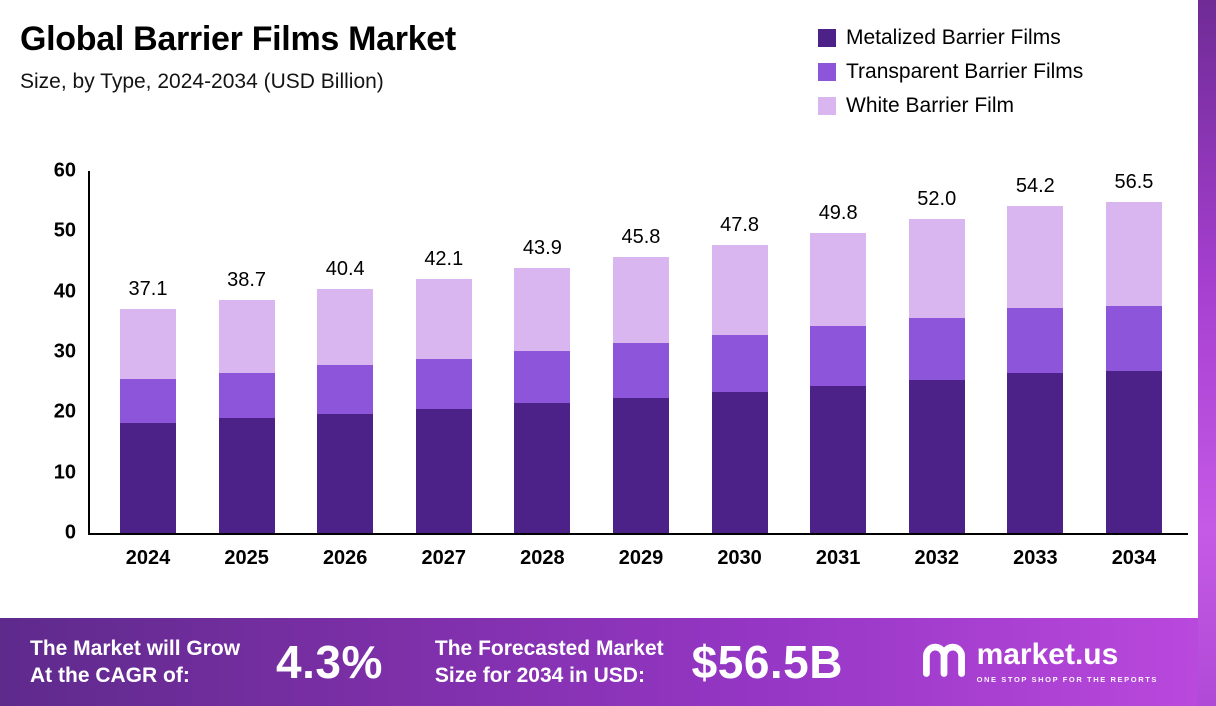  I want to click on market-us-logo: market.us ONE STOP SHOP FOR THE REPORTS, so click(1039, 662).